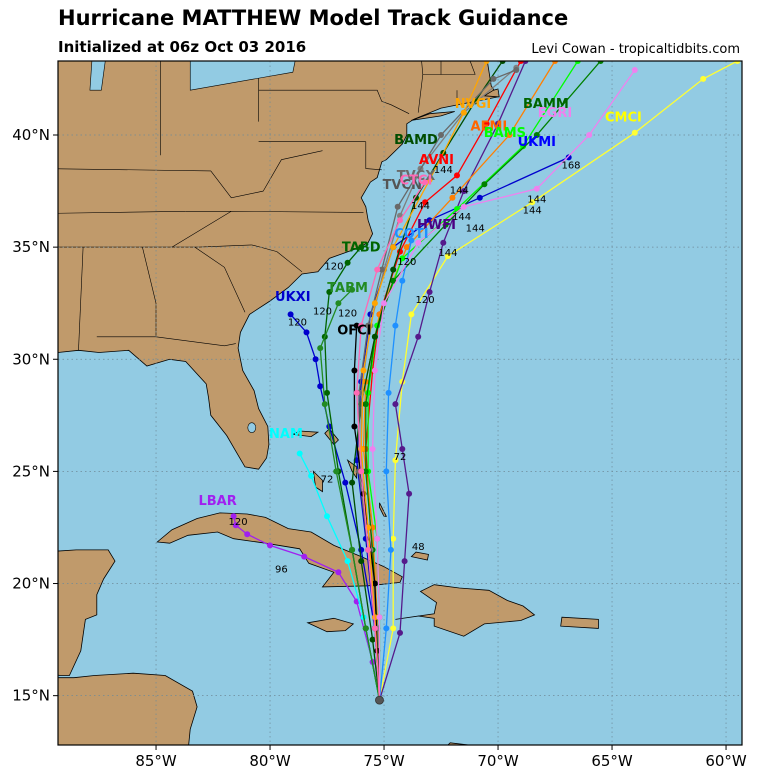 Image resolution: width=768 pixels, height=768 pixels. I want to click on grand-bahama-land, so click(305, 434).